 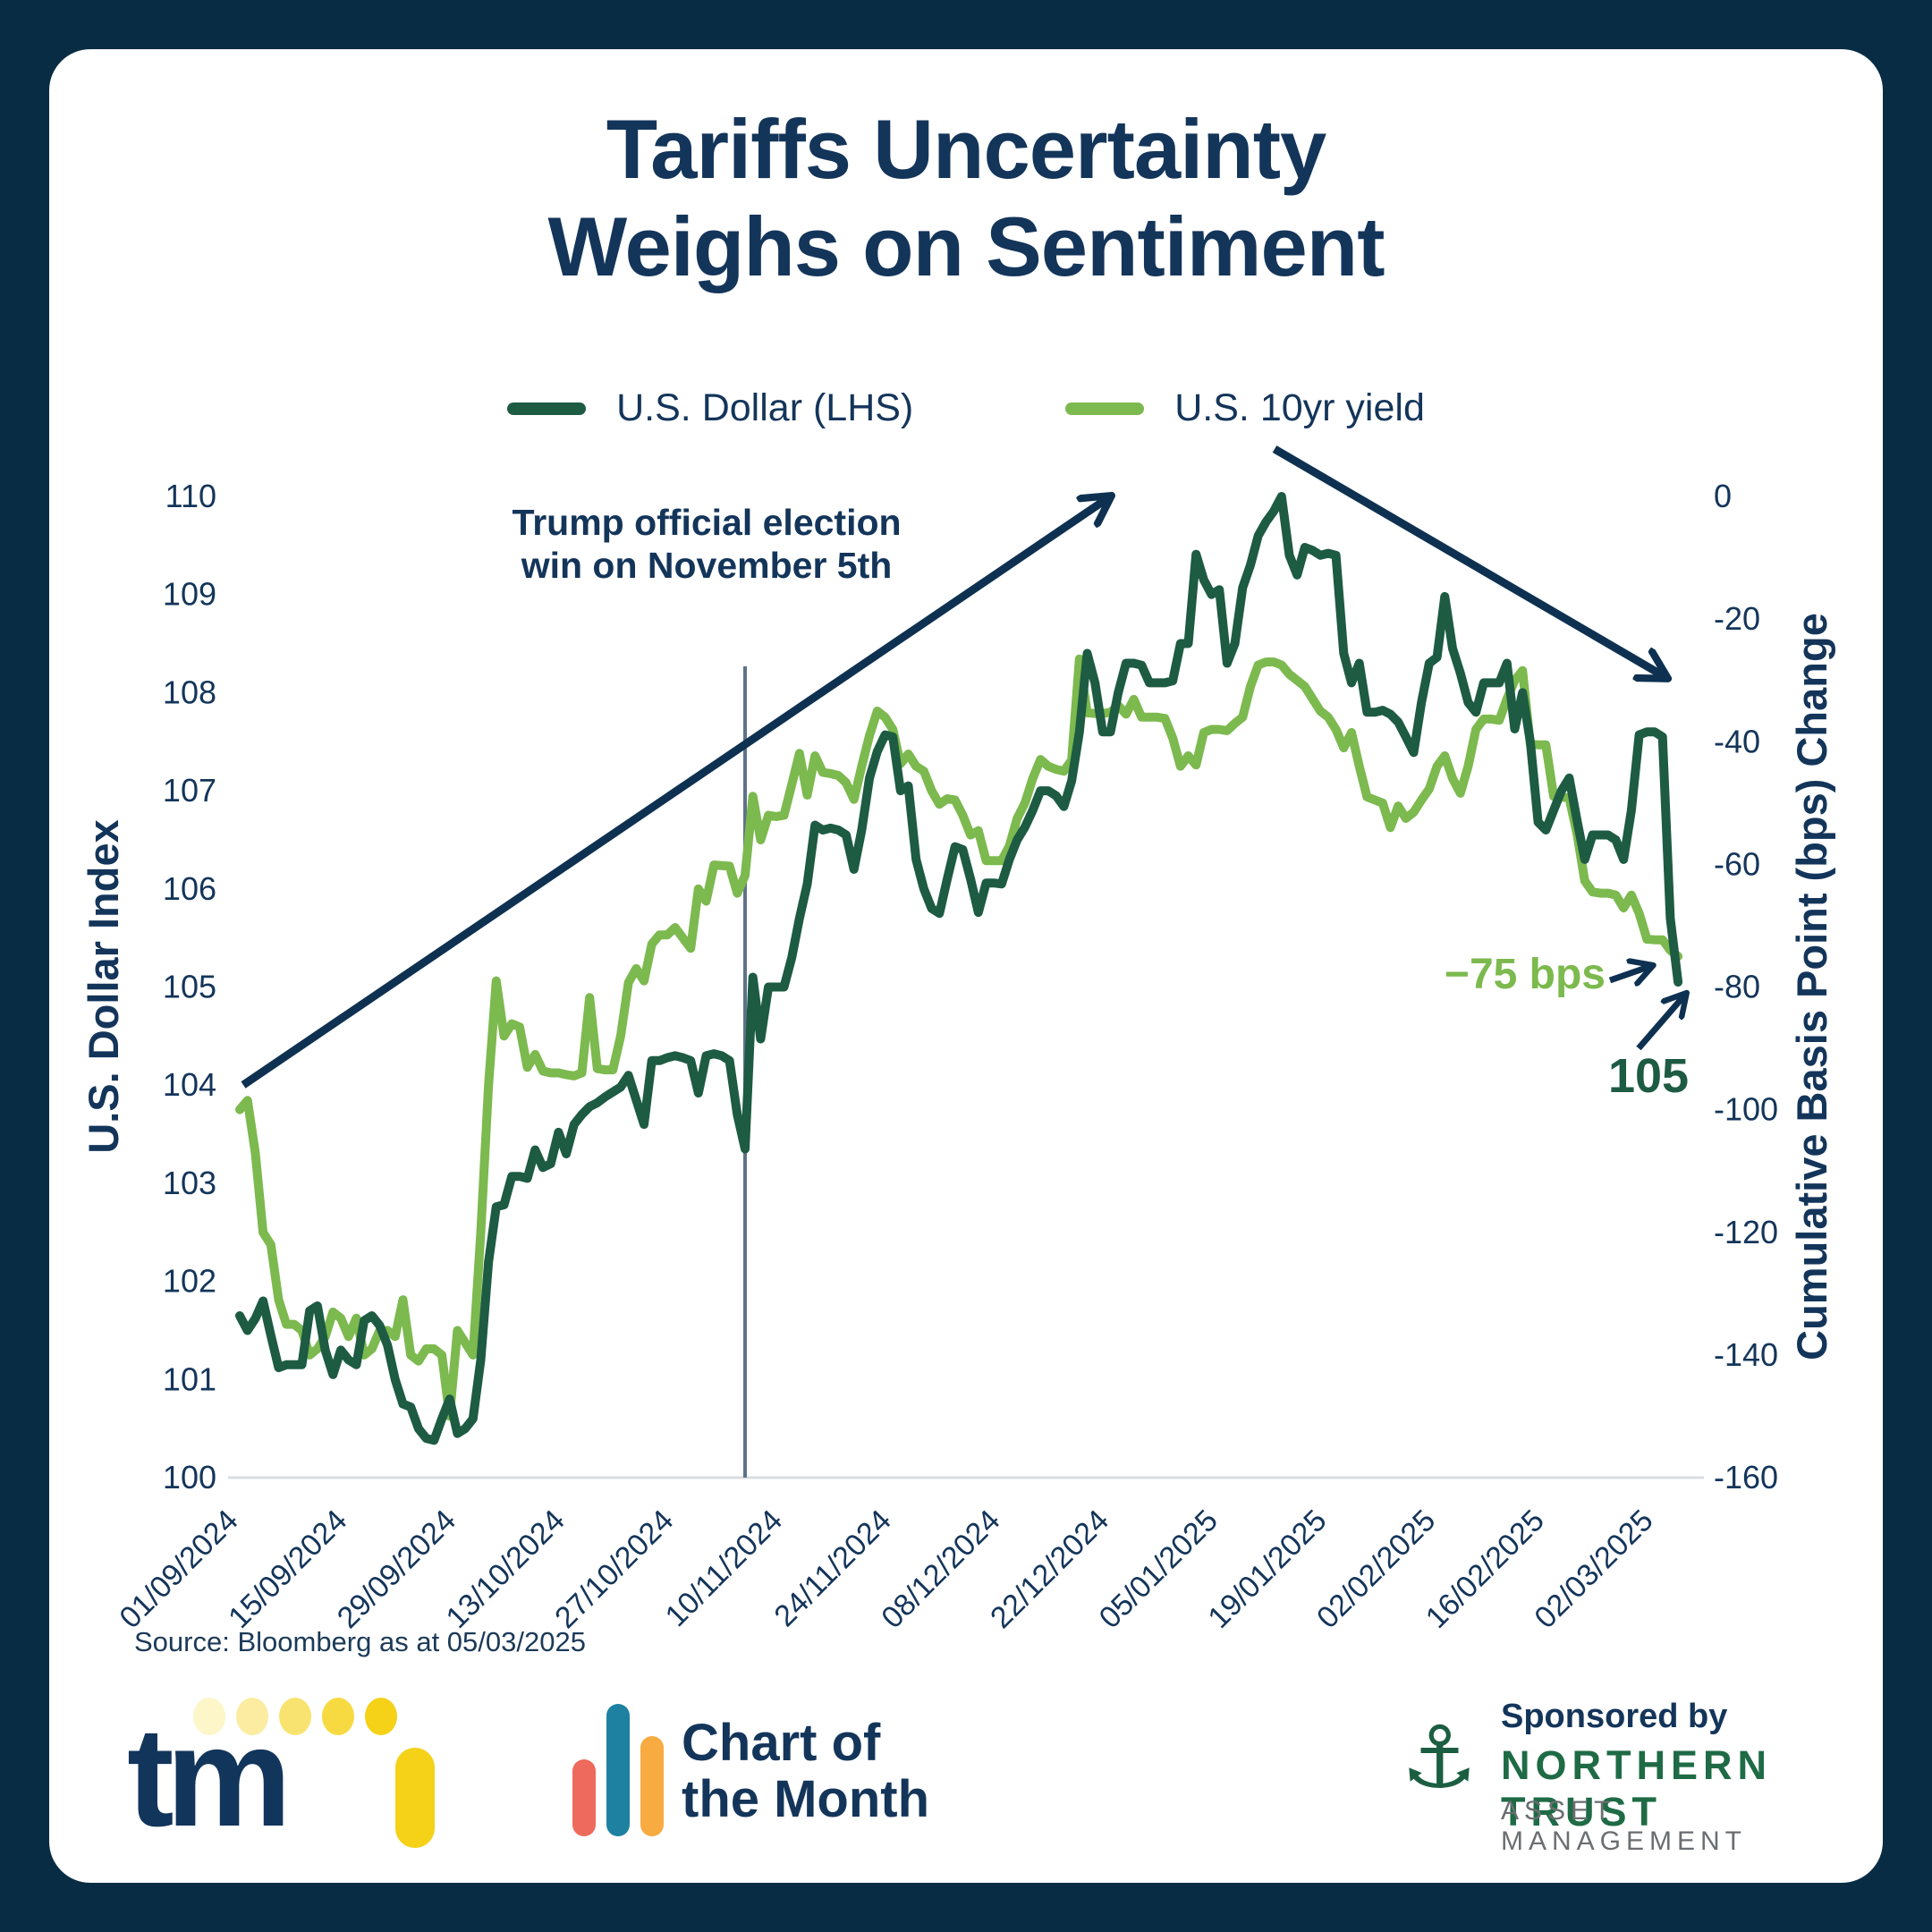 I want to click on bps-label-arrow, so click(x=1629, y=973).